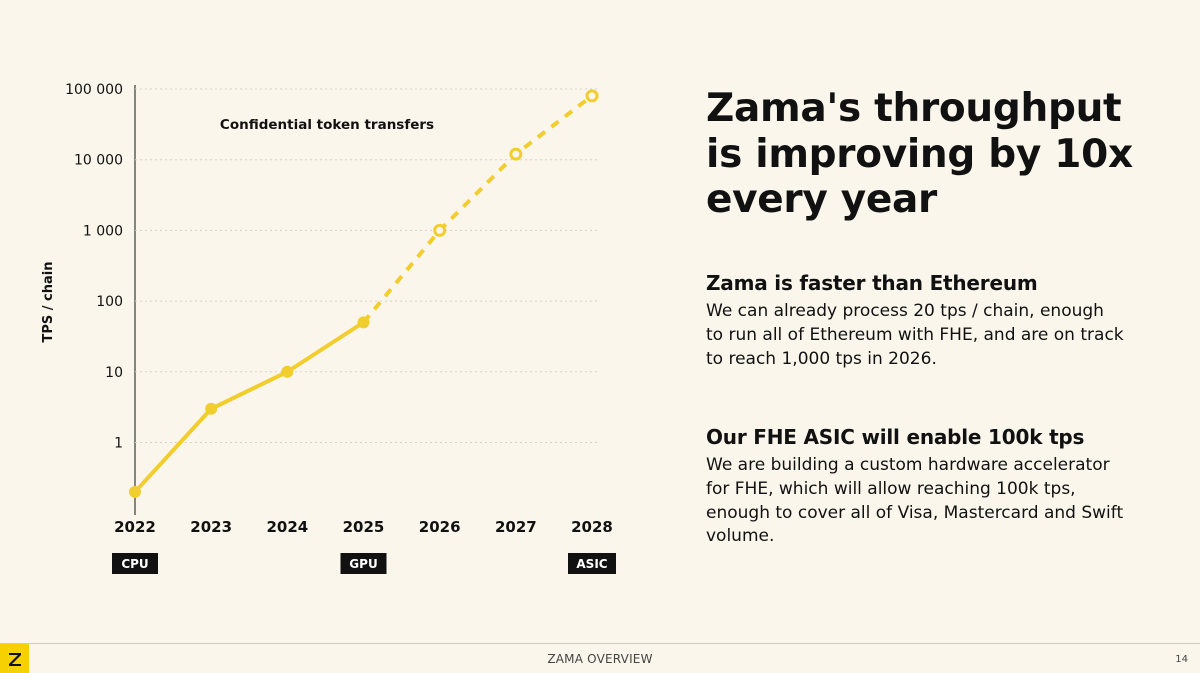 The width and height of the screenshot is (1200, 673). I want to click on y-axis-label: TPS / chain, so click(48, 301).